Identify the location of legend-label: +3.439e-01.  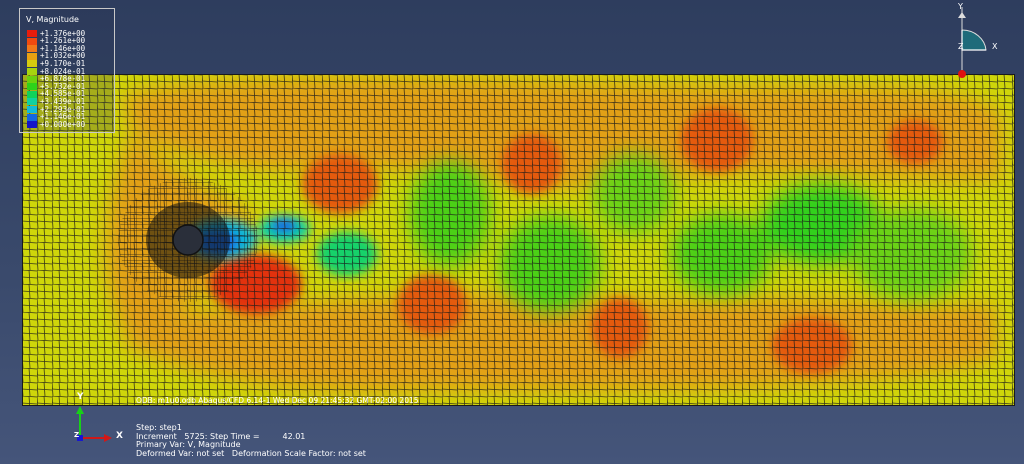
(63, 101).